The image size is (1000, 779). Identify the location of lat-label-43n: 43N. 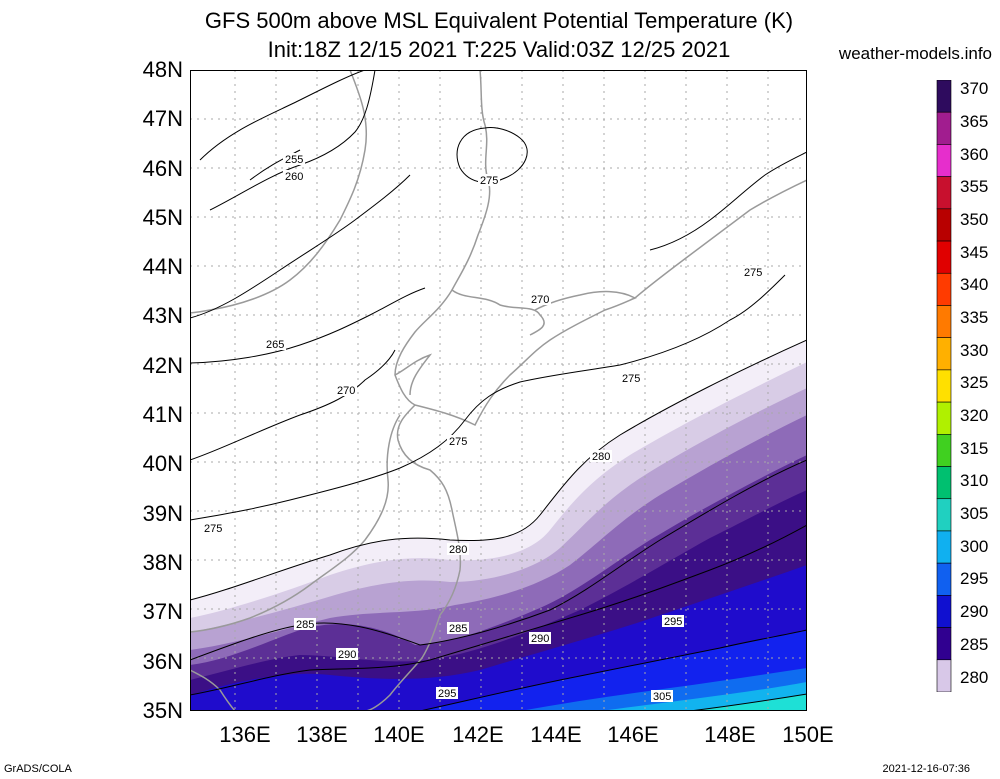
(162, 315).